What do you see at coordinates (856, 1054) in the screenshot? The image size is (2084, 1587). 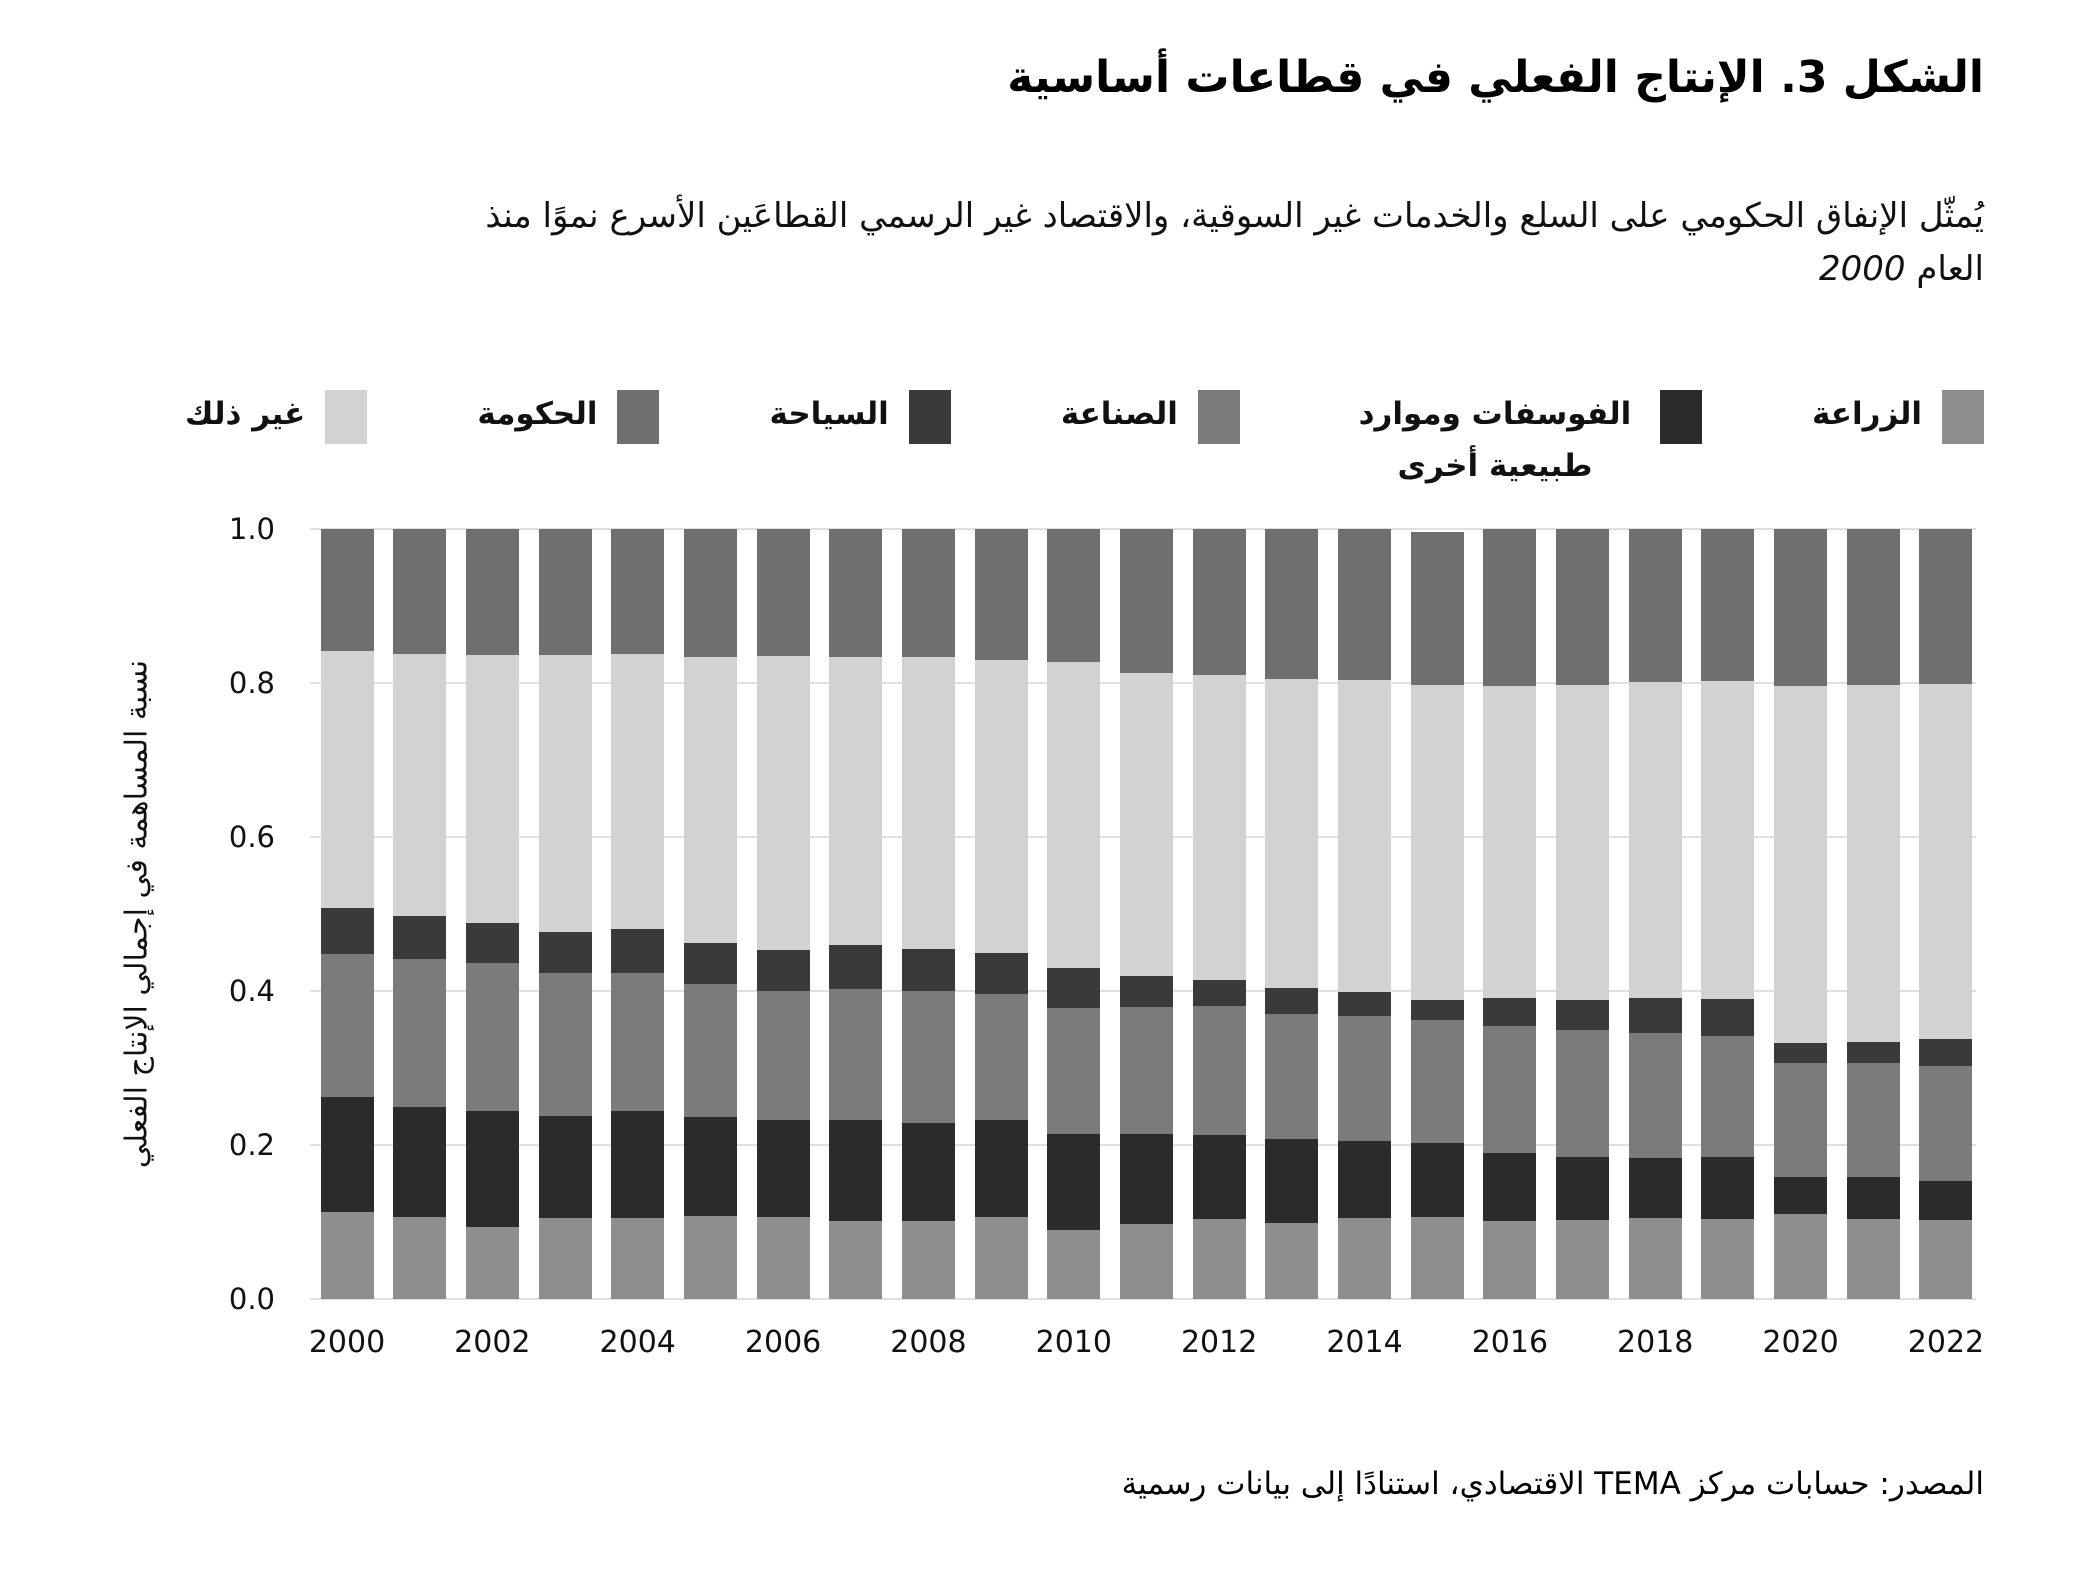 I see `bar-segment-industry-2007` at bounding box center [856, 1054].